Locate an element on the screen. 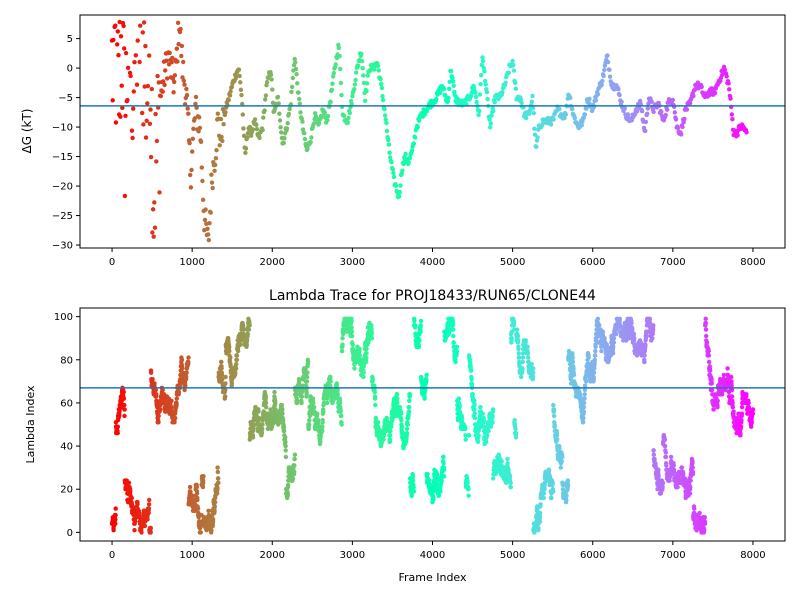 The width and height of the screenshot is (800, 600). delta-g-y-tick-label: 0 is located at coordinates (70, 69).